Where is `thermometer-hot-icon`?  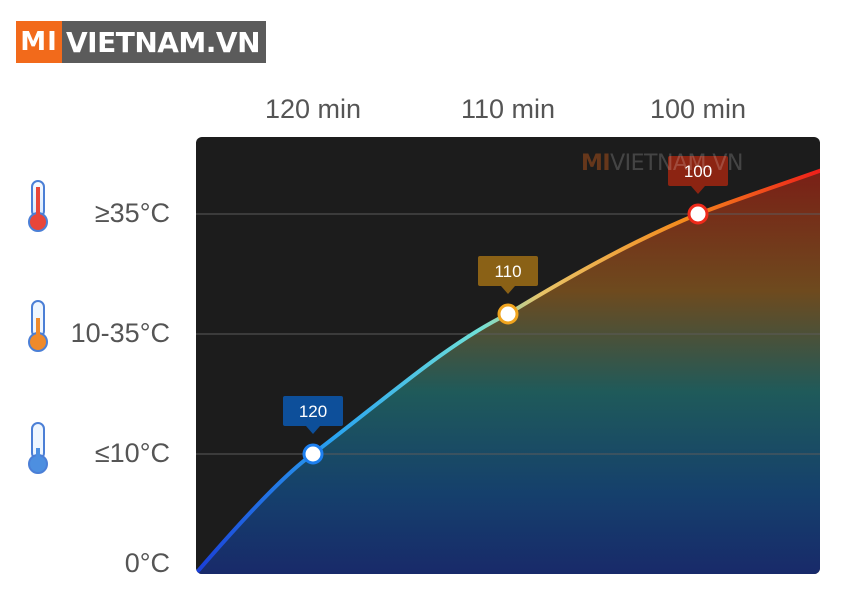
thermometer-hot-icon is located at coordinates (38, 206).